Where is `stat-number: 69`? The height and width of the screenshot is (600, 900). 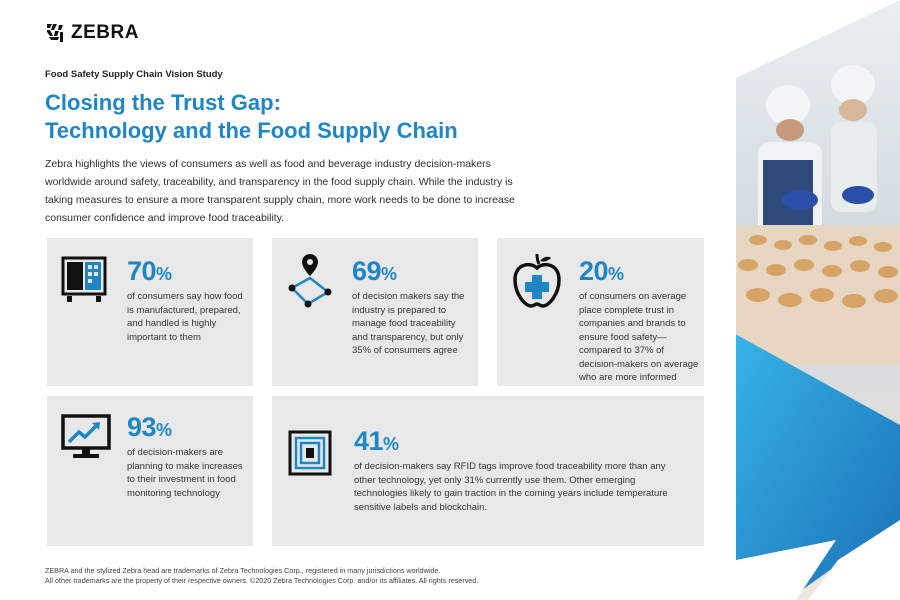 stat-number: 69 is located at coordinates (367, 271).